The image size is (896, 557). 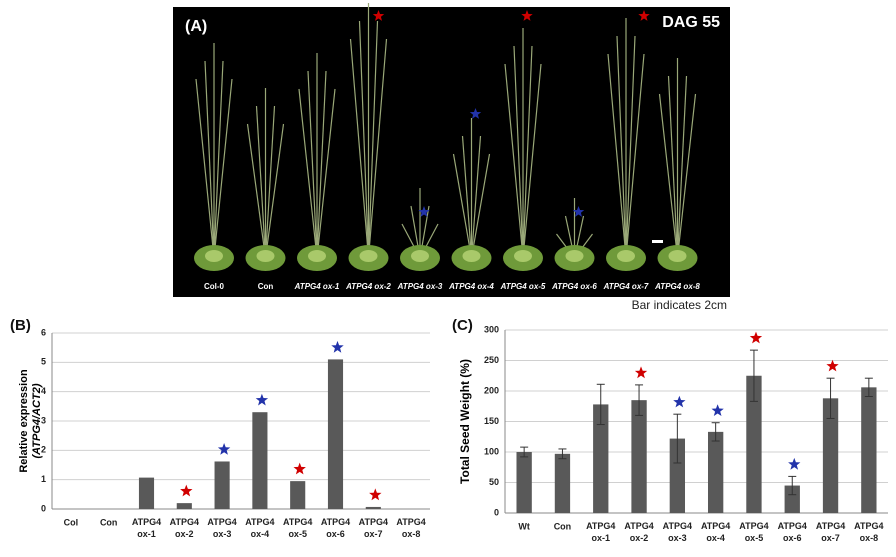 What do you see at coordinates (691, 22) in the screenshot?
I see `stage-label: DAG 55` at bounding box center [691, 22].